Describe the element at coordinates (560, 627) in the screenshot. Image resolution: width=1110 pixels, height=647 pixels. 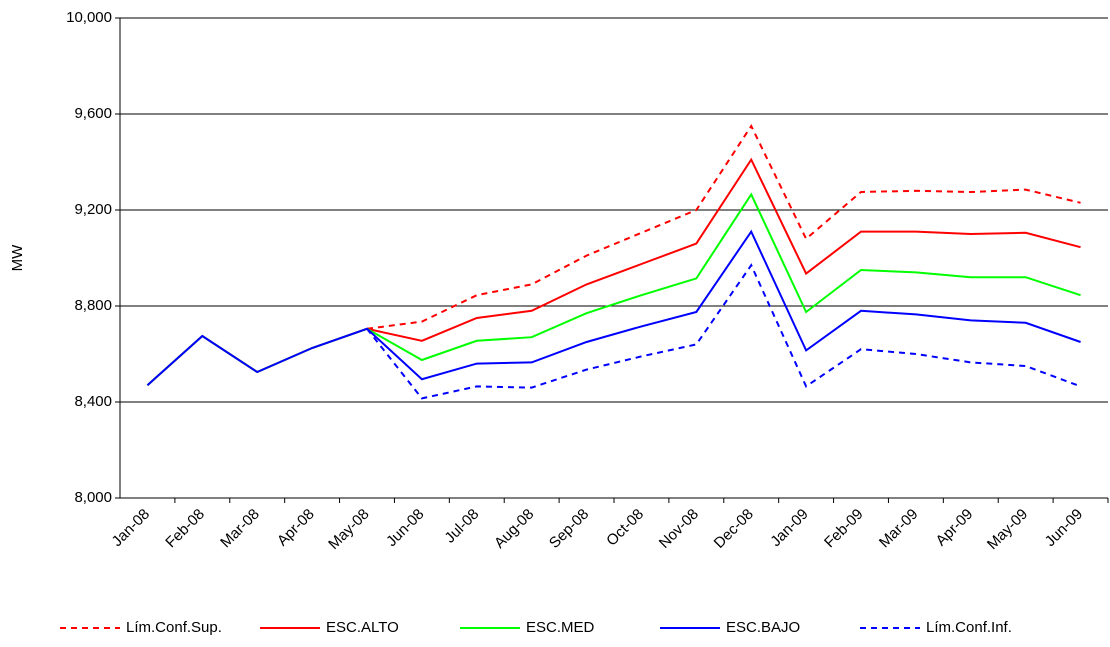
I see `legend-label: ESC.MED` at that location.